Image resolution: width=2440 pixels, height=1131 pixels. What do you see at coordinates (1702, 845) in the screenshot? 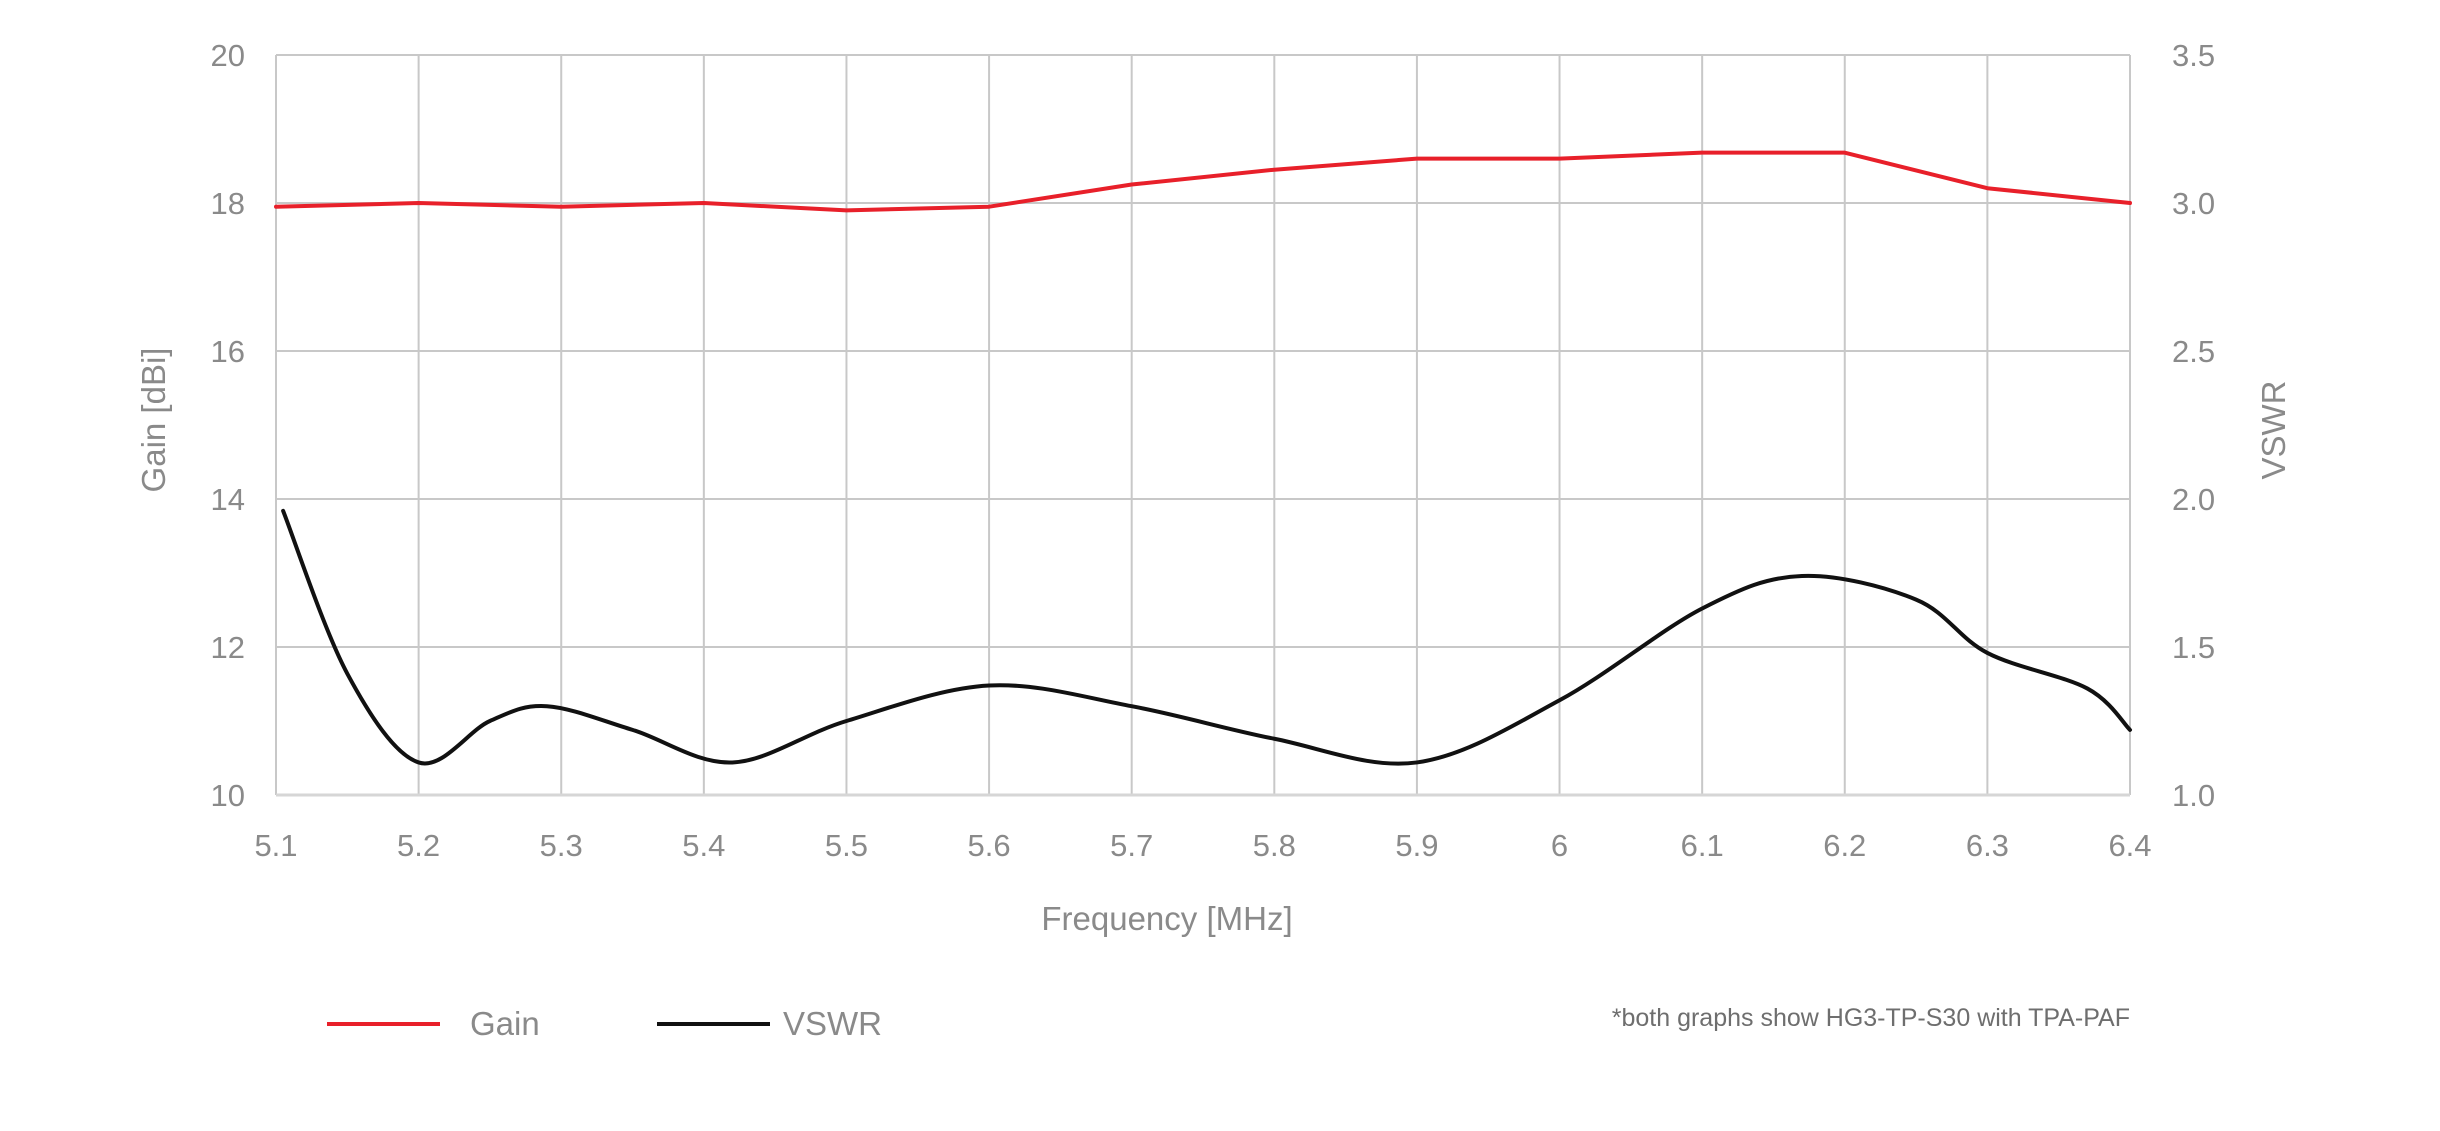
I see `x-tick-label-10: 6.1` at bounding box center [1702, 845].